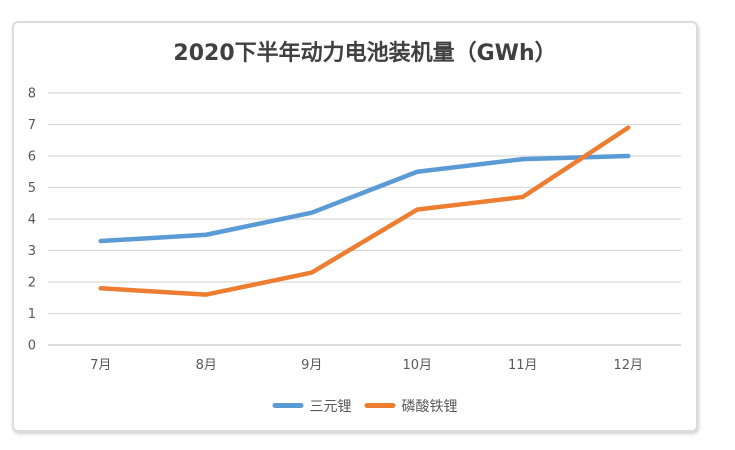  What do you see at coordinates (417, 365) in the screenshot?
I see `x-tick-label: 10月` at bounding box center [417, 365].